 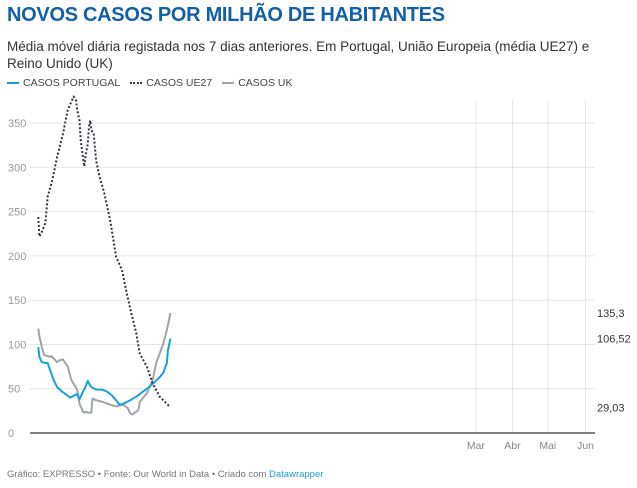 What do you see at coordinates (17, 345) in the screenshot?
I see `y-tick-label: 100` at bounding box center [17, 345].